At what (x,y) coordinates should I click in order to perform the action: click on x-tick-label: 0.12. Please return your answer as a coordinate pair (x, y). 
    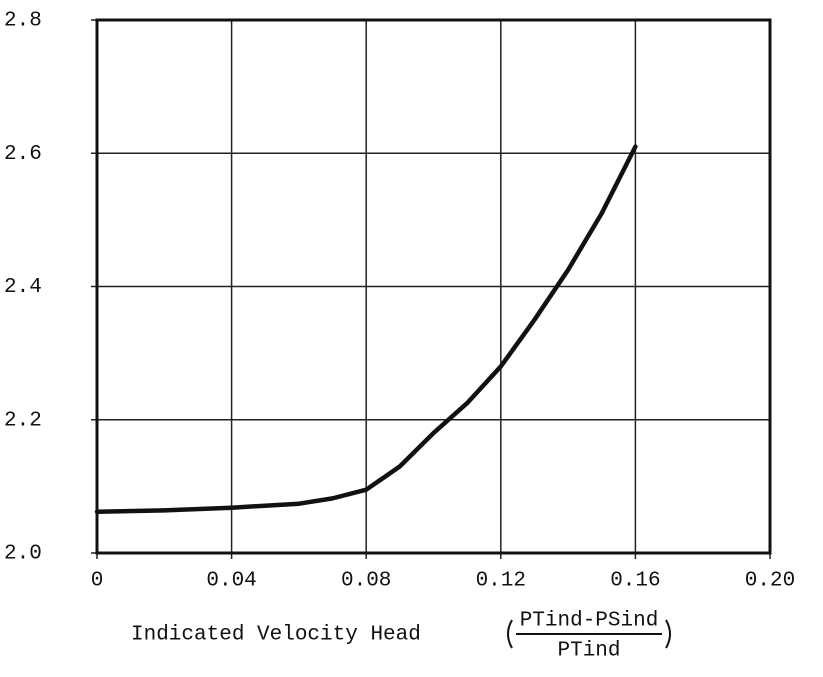
    Looking at the image, I should click on (501, 581).